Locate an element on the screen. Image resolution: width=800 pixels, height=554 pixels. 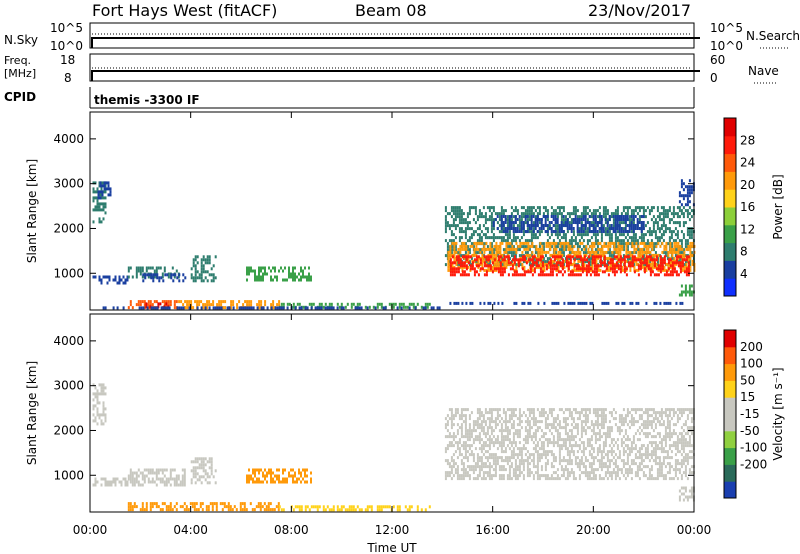
freq-trace is located at coordinates (395, 75).